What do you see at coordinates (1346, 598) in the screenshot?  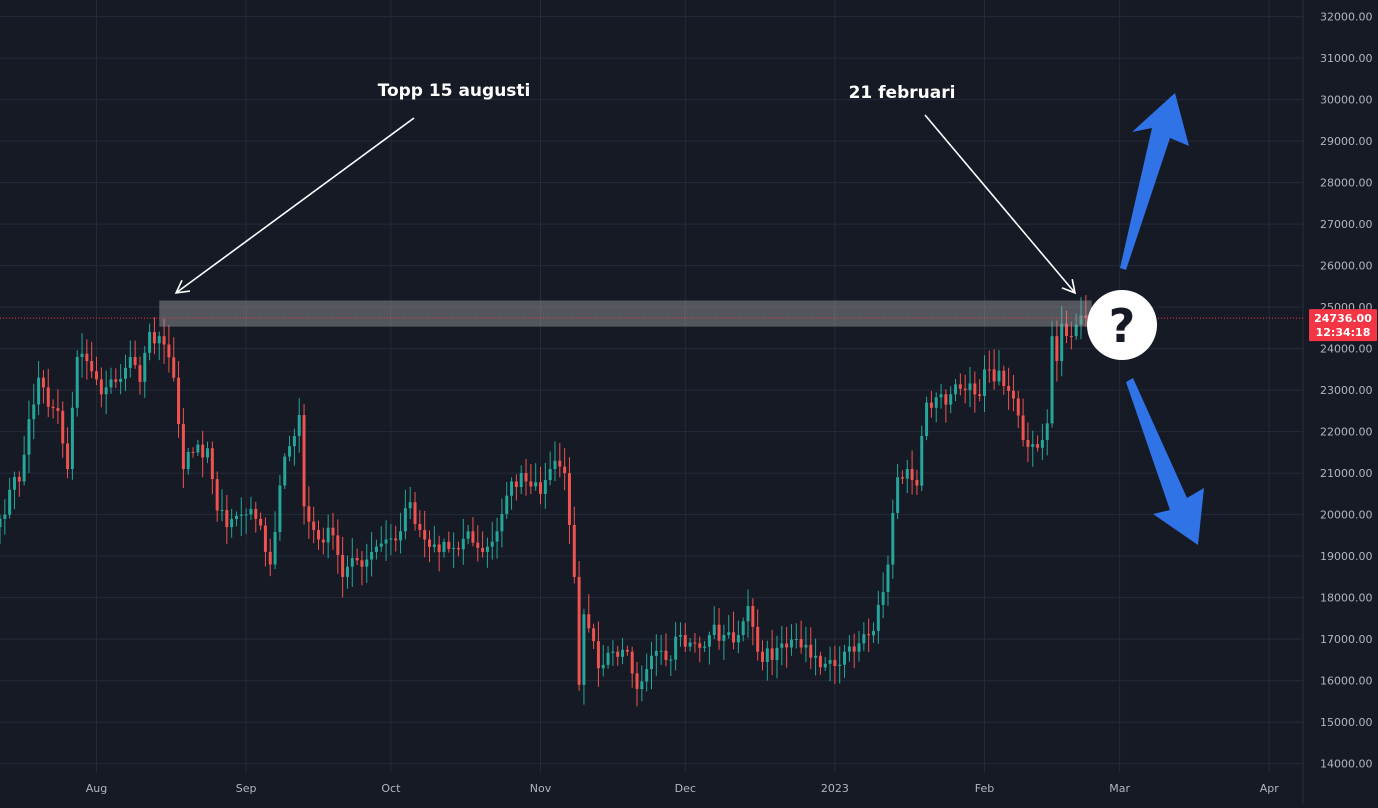 I see `y-tick-label: 18000.00` at bounding box center [1346, 598].